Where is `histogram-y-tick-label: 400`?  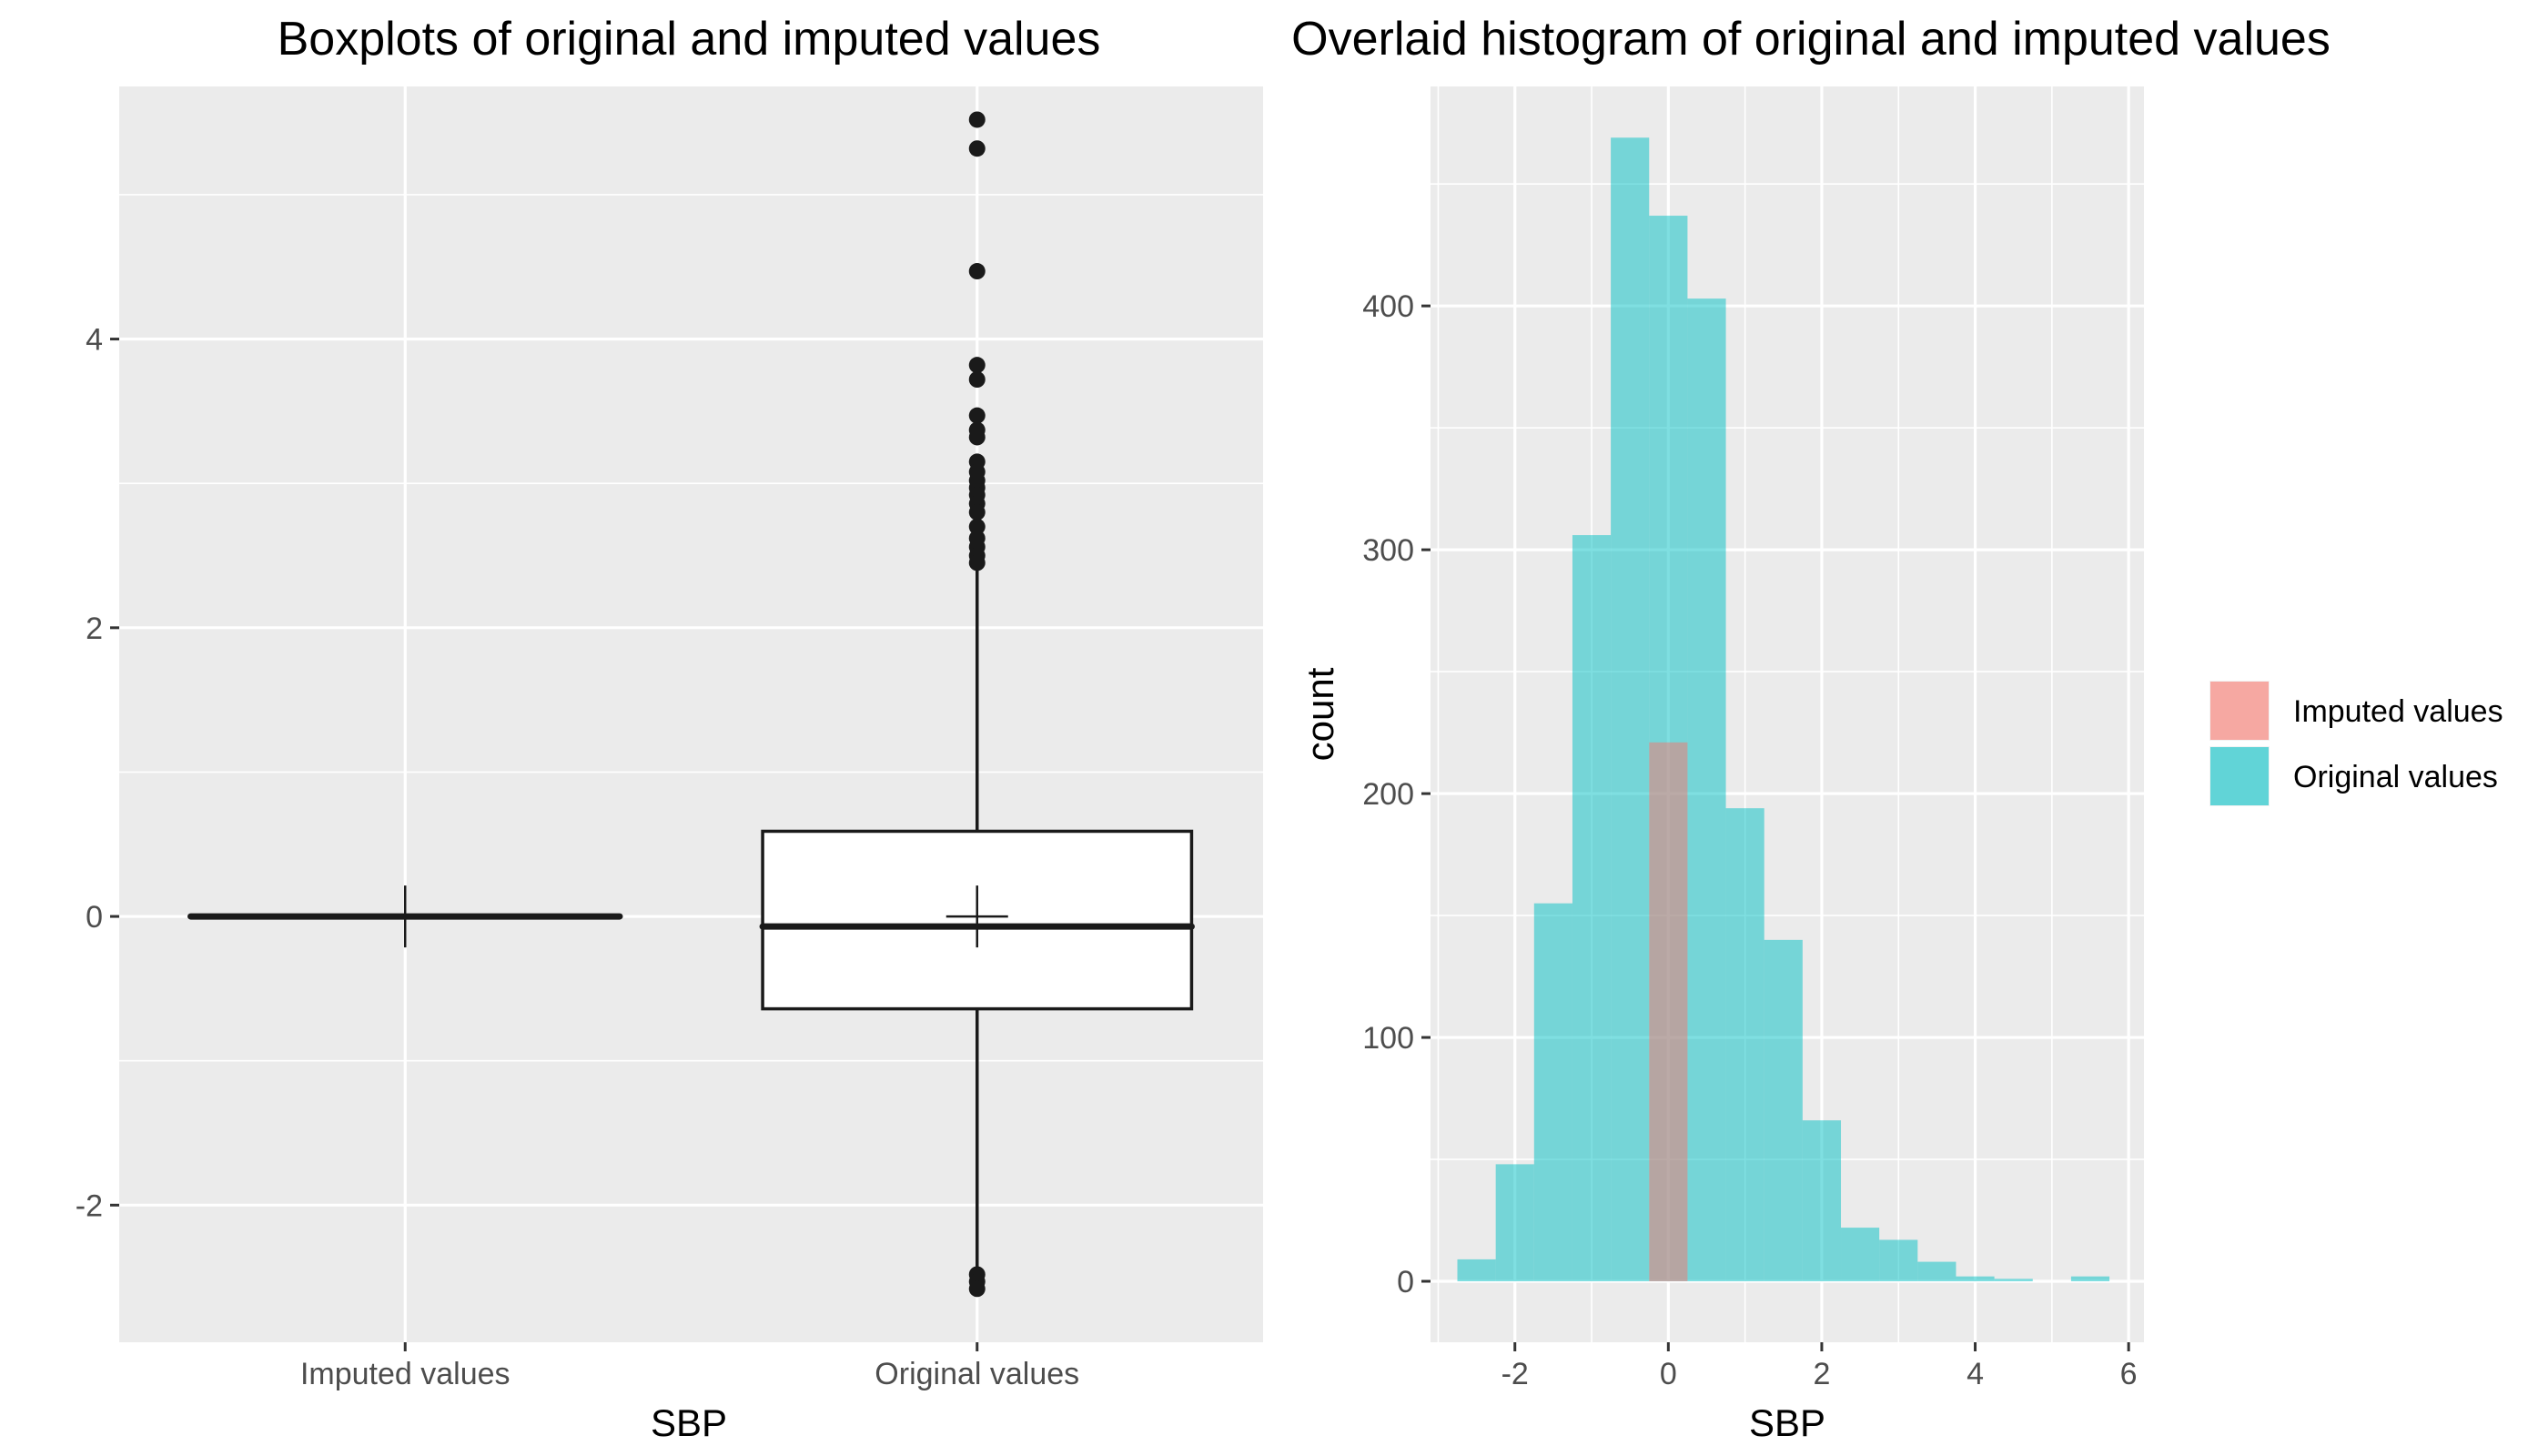
histogram-y-tick-label: 400 is located at coordinates (1388, 307).